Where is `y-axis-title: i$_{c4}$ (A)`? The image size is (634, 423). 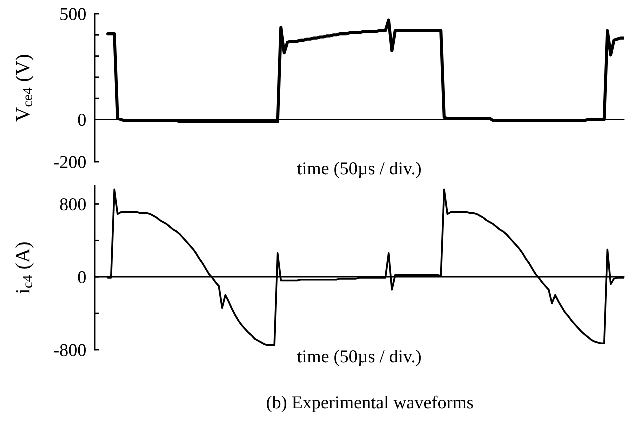
y-axis-title: i$_{c4}$ (A) is located at coordinates (25, 268).